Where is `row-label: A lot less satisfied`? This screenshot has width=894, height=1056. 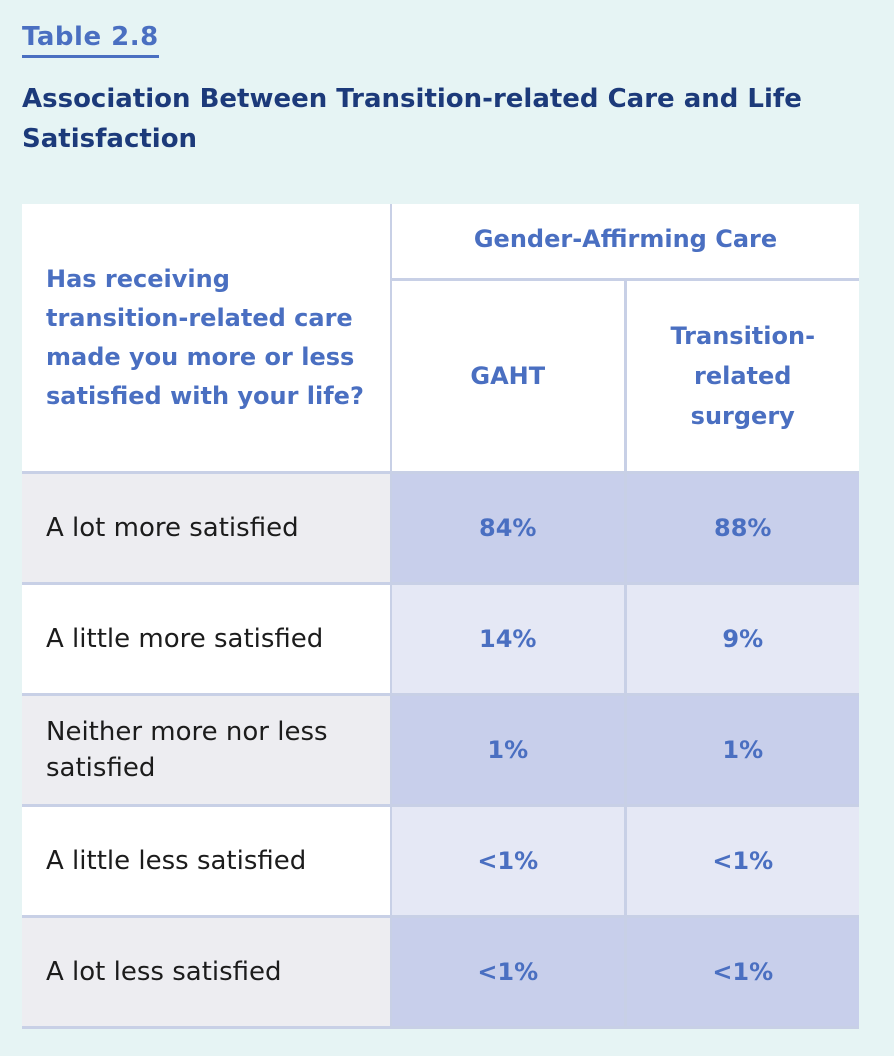
row-label: A lot less satisfied is located at coordinates (207, 972).